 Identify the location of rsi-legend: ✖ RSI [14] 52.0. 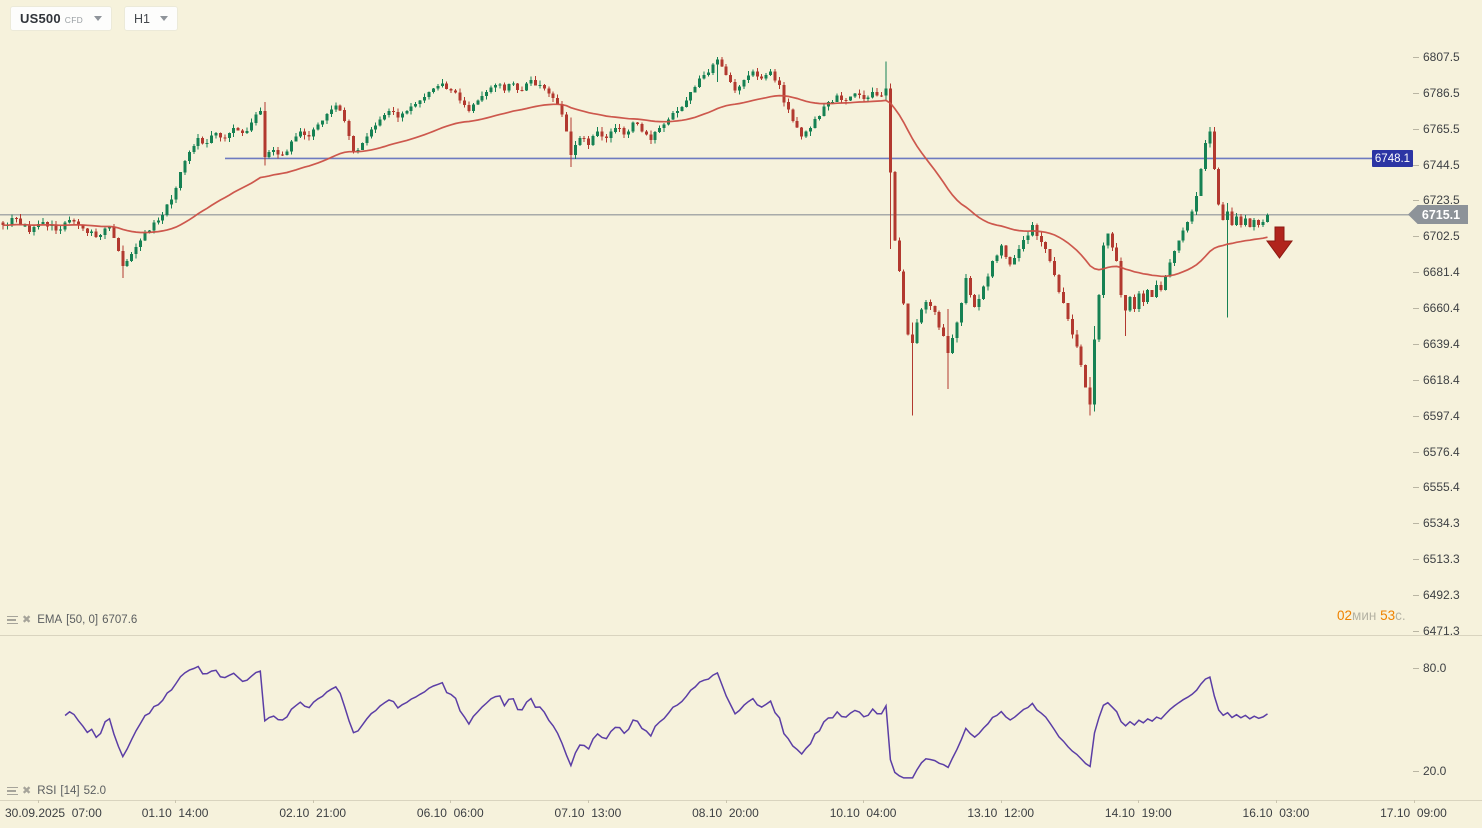
(56, 791).